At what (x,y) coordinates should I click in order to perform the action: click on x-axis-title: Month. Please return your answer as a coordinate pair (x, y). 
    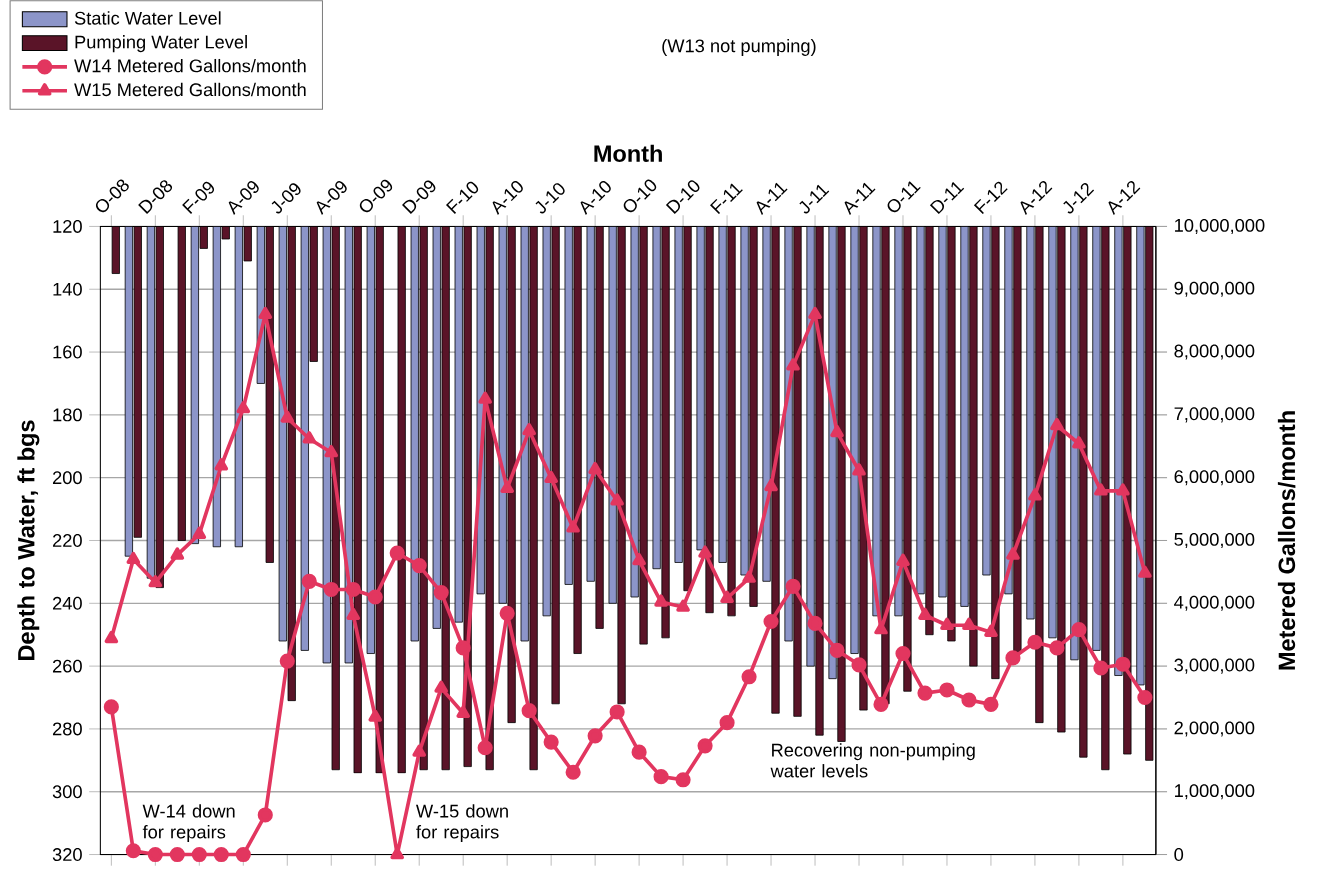
    Looking at the image, I should click on (628, 153).